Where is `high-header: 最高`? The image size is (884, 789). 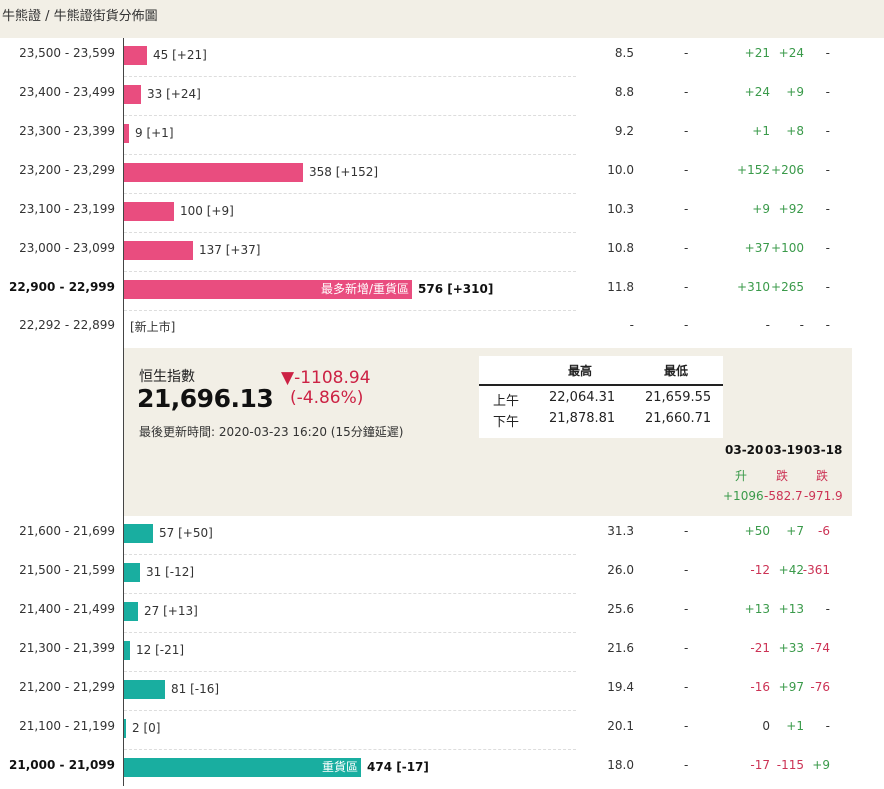 high-header: 最高 is located at coordinates (580, 371).